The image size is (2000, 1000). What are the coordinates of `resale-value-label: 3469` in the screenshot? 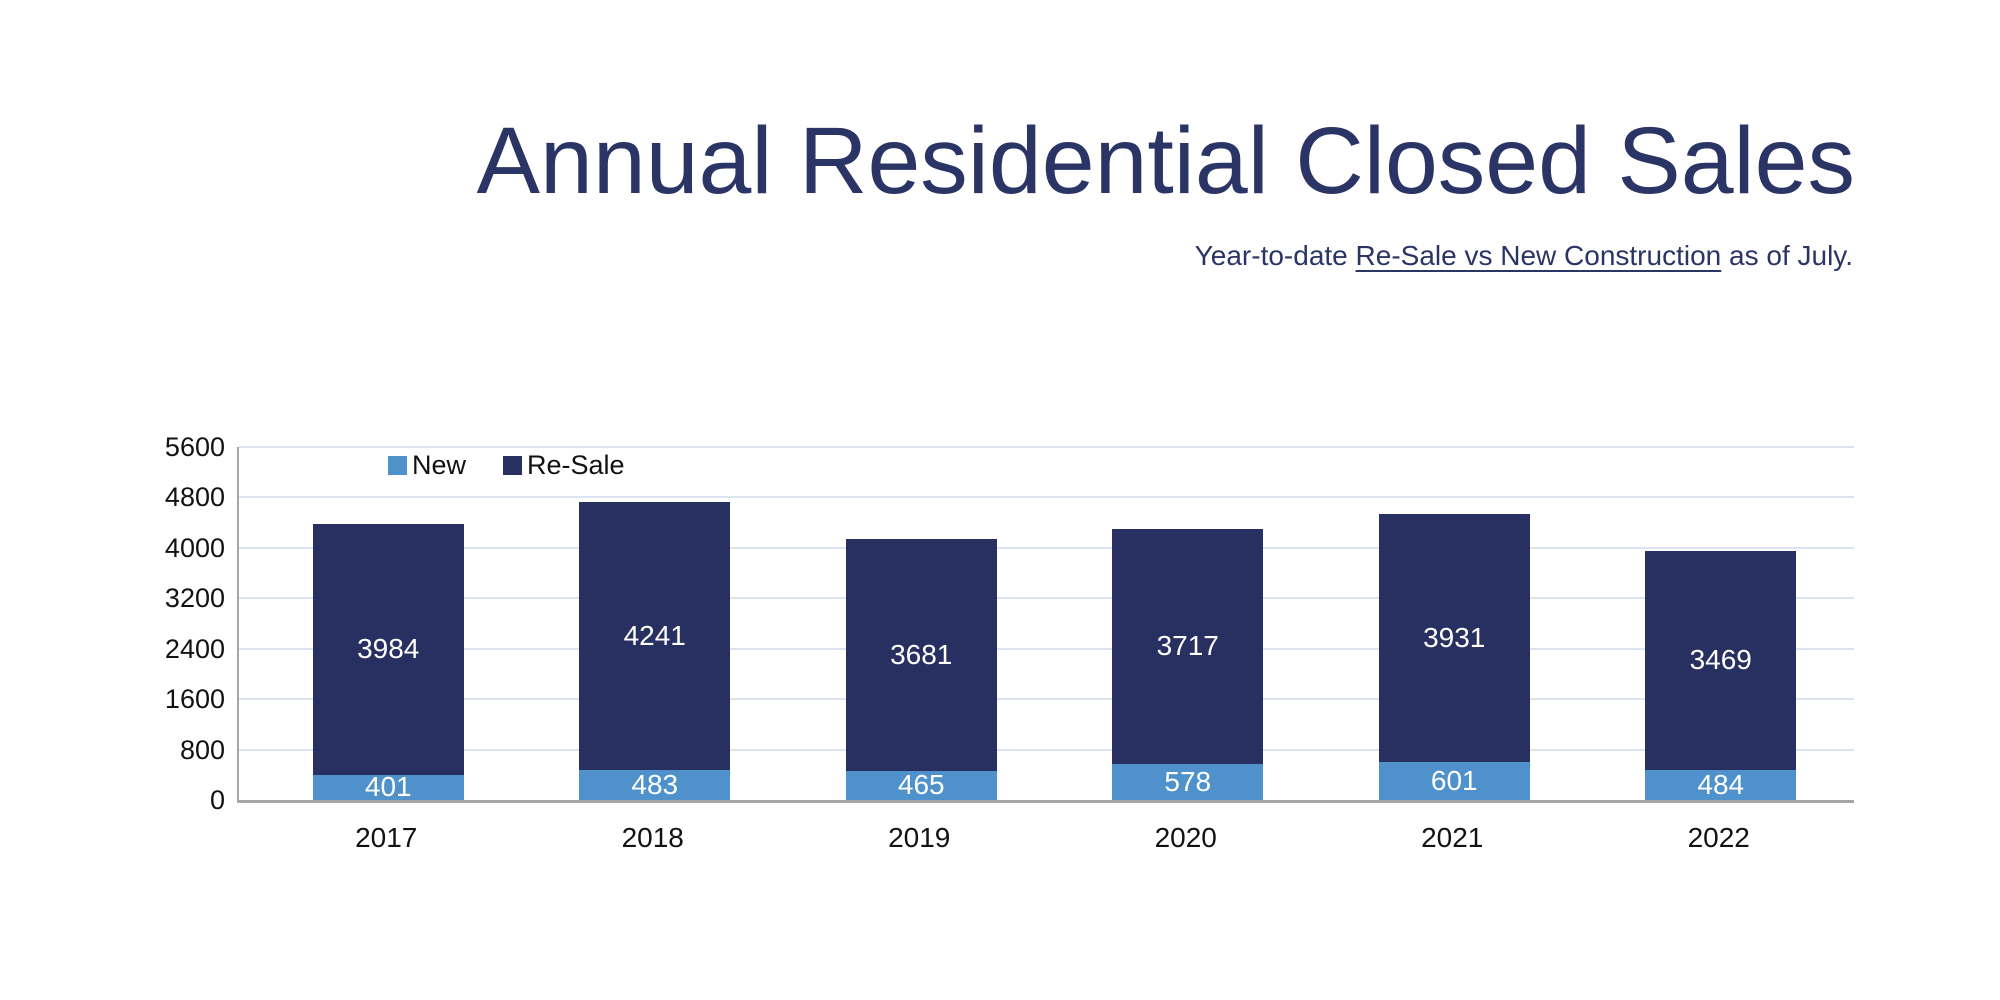 It's located at (1720, 660).